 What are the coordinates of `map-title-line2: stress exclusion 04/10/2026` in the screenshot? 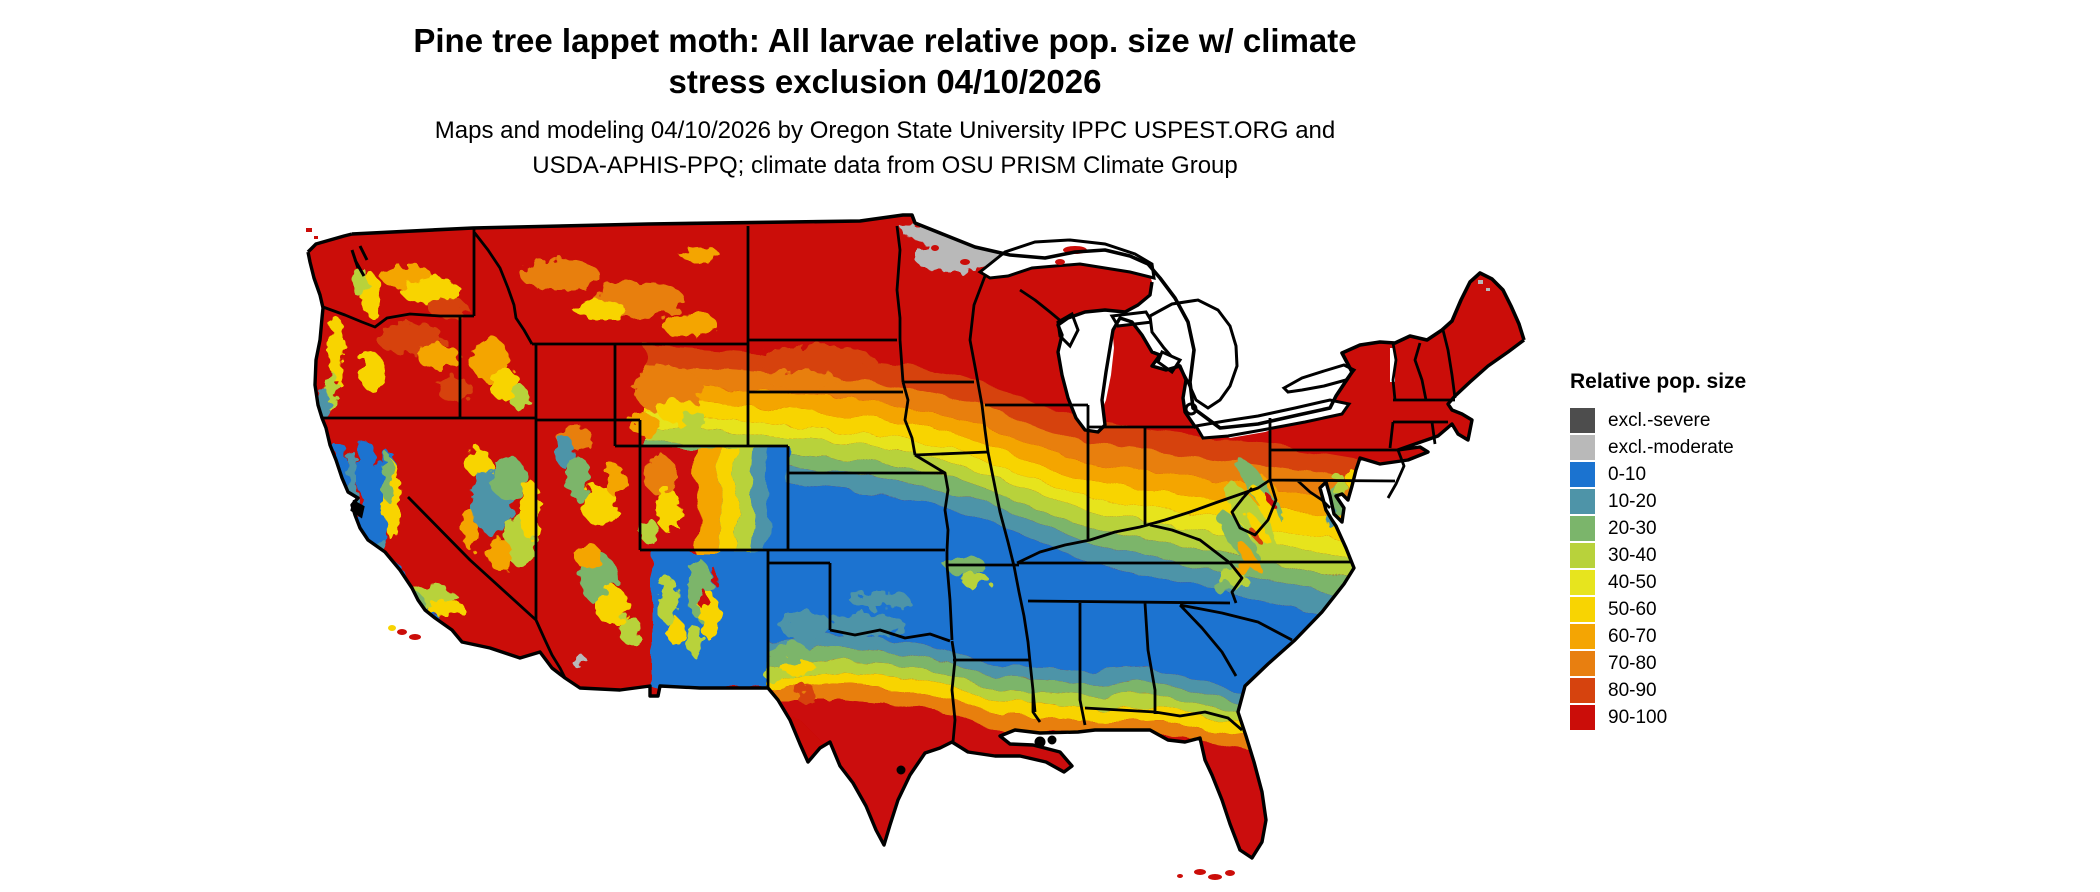 It's located at (885, 81).